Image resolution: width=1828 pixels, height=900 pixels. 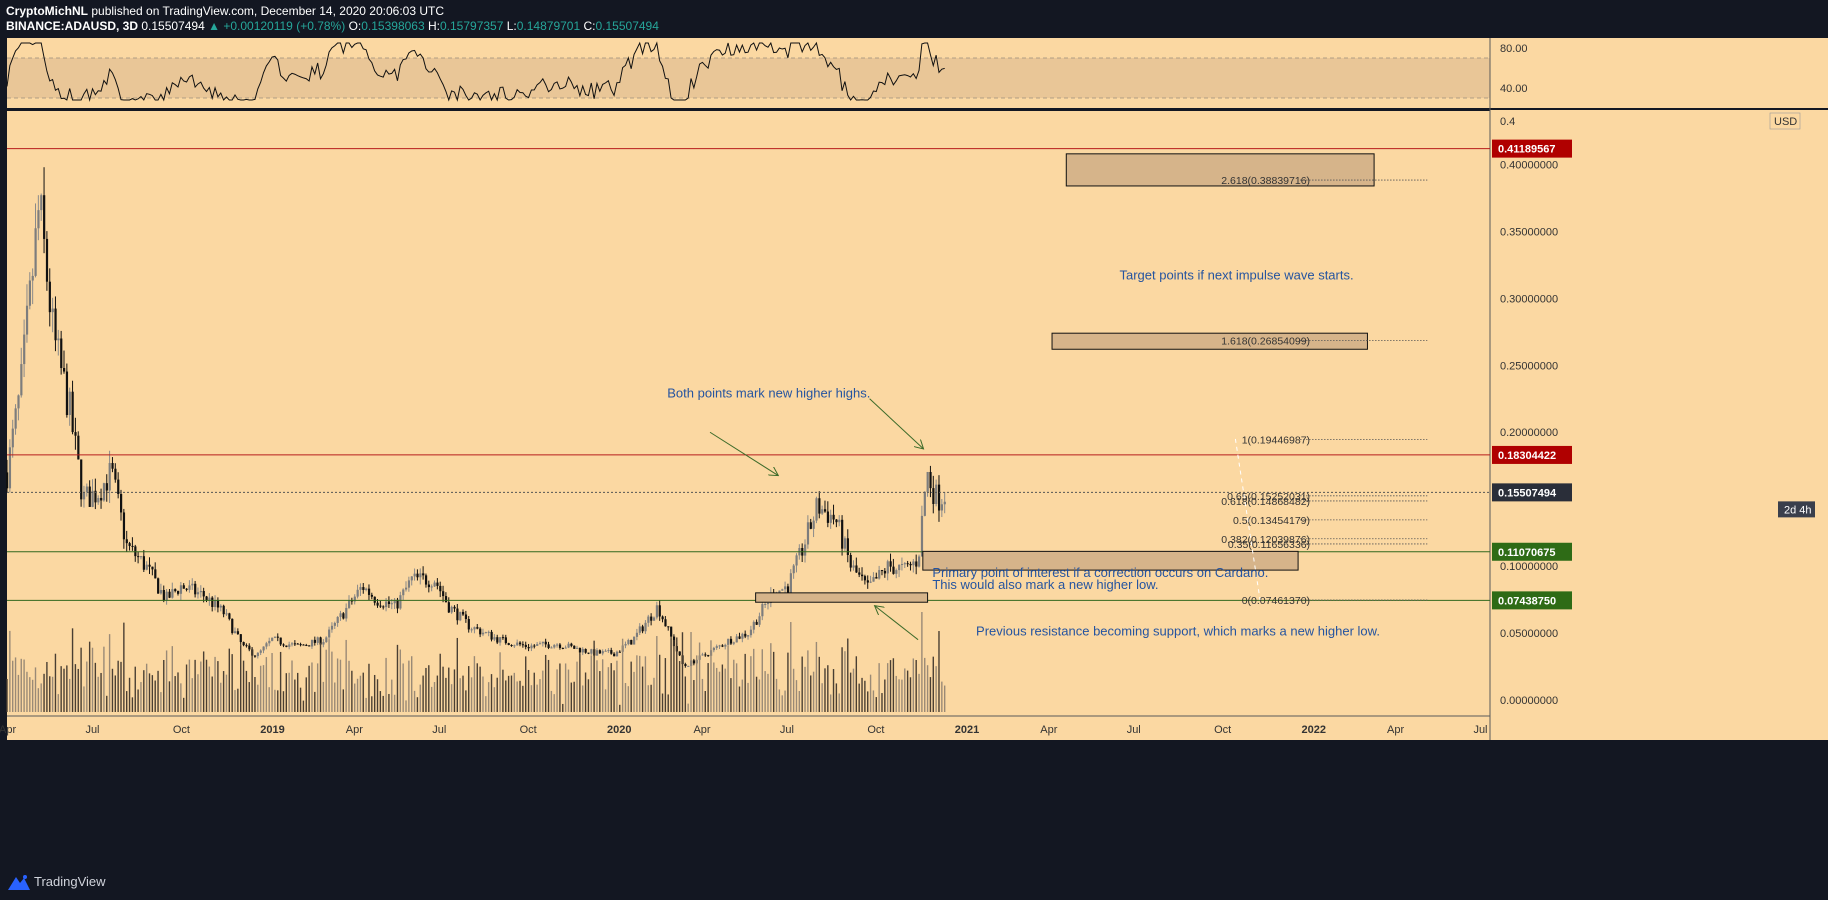 I want to click on chart-annotation: This would also mark a new higher low., so click(x=1045, y=584).